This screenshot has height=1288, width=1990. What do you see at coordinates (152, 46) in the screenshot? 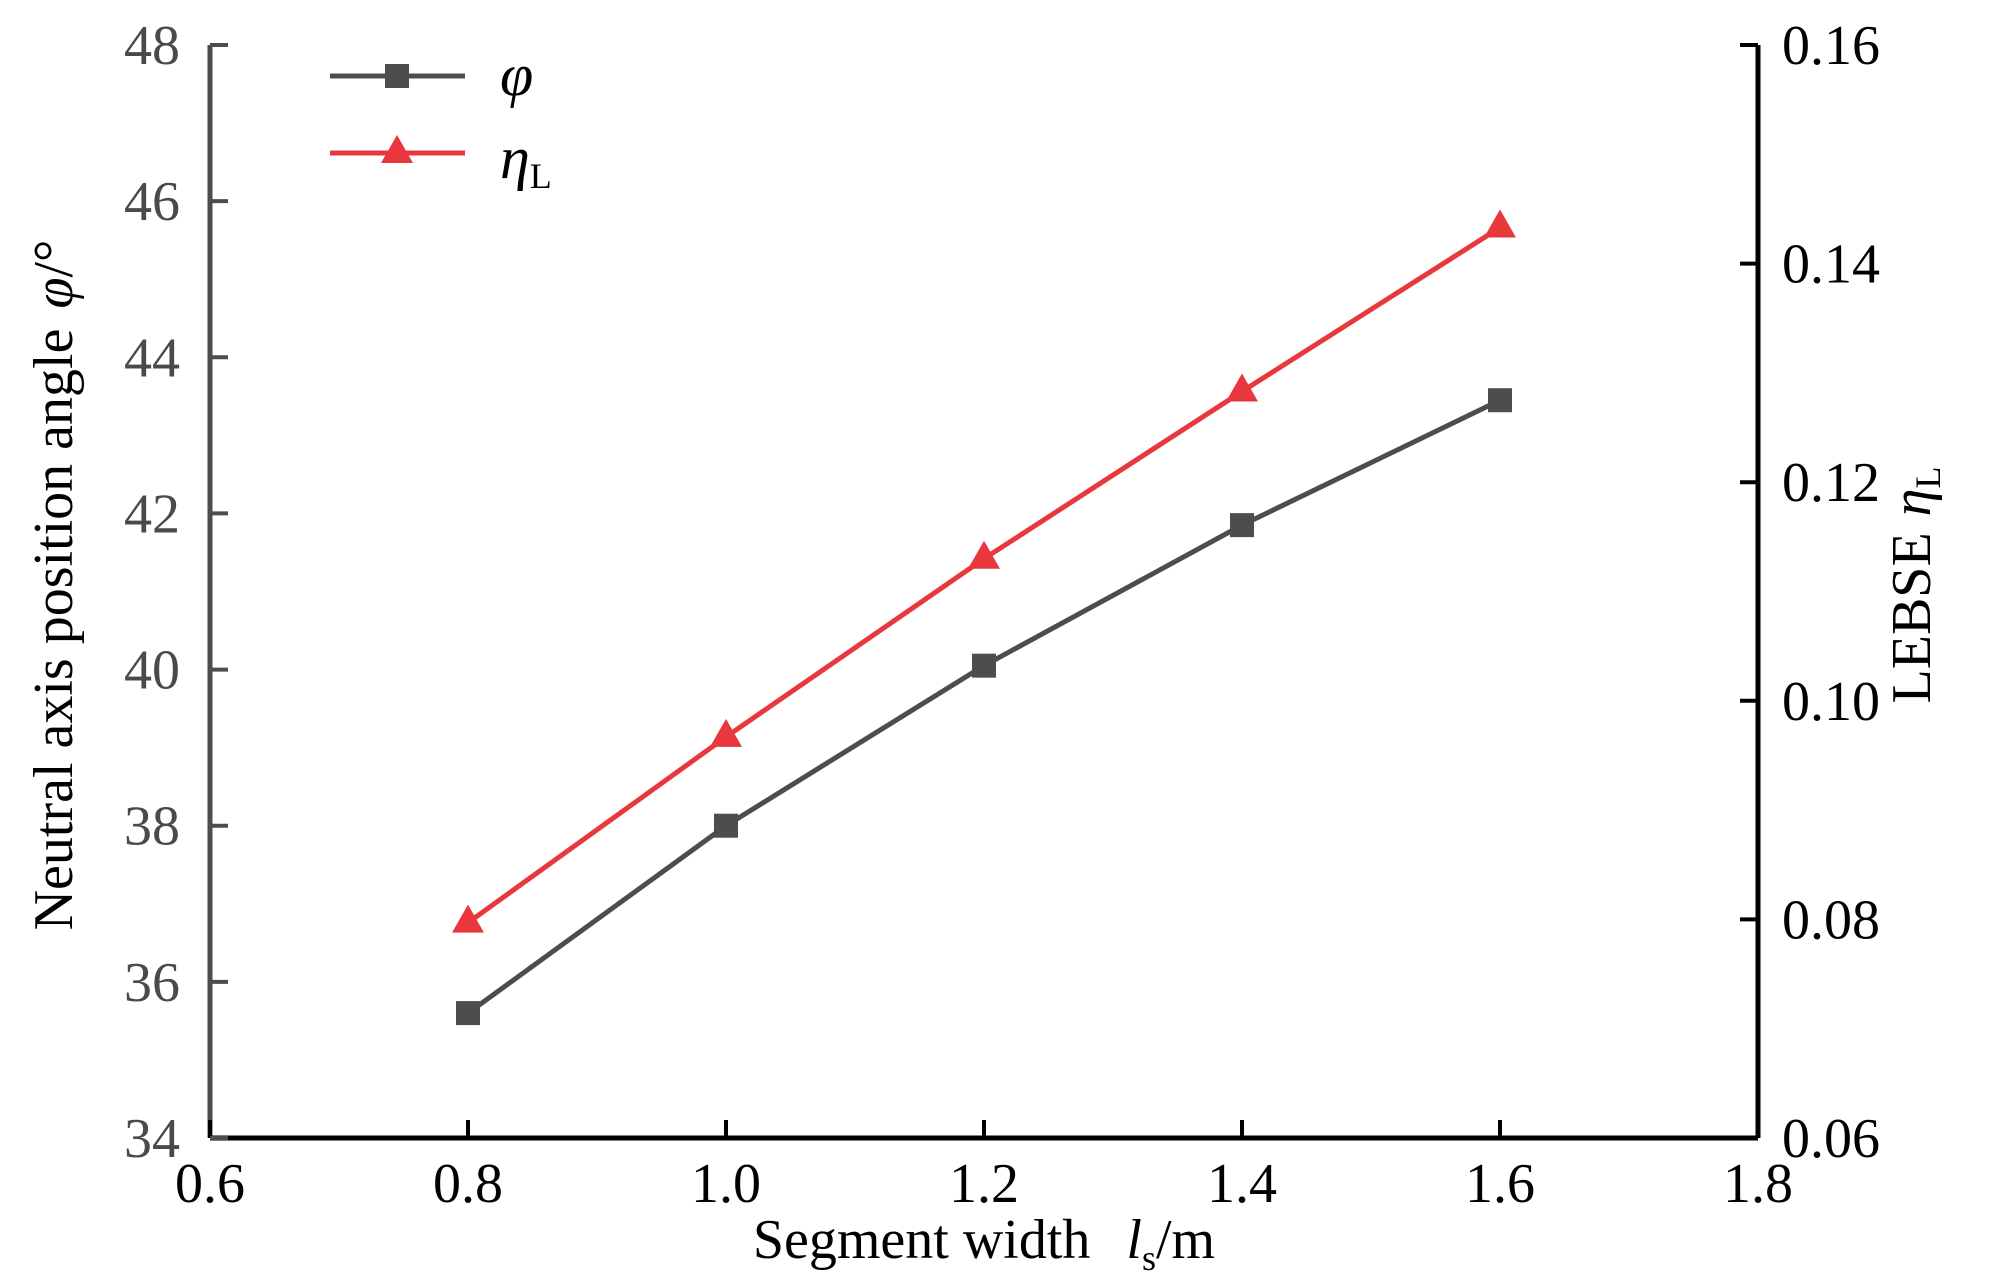
I see `left-y-tick-label: 48` at bounding box center [152, 46].